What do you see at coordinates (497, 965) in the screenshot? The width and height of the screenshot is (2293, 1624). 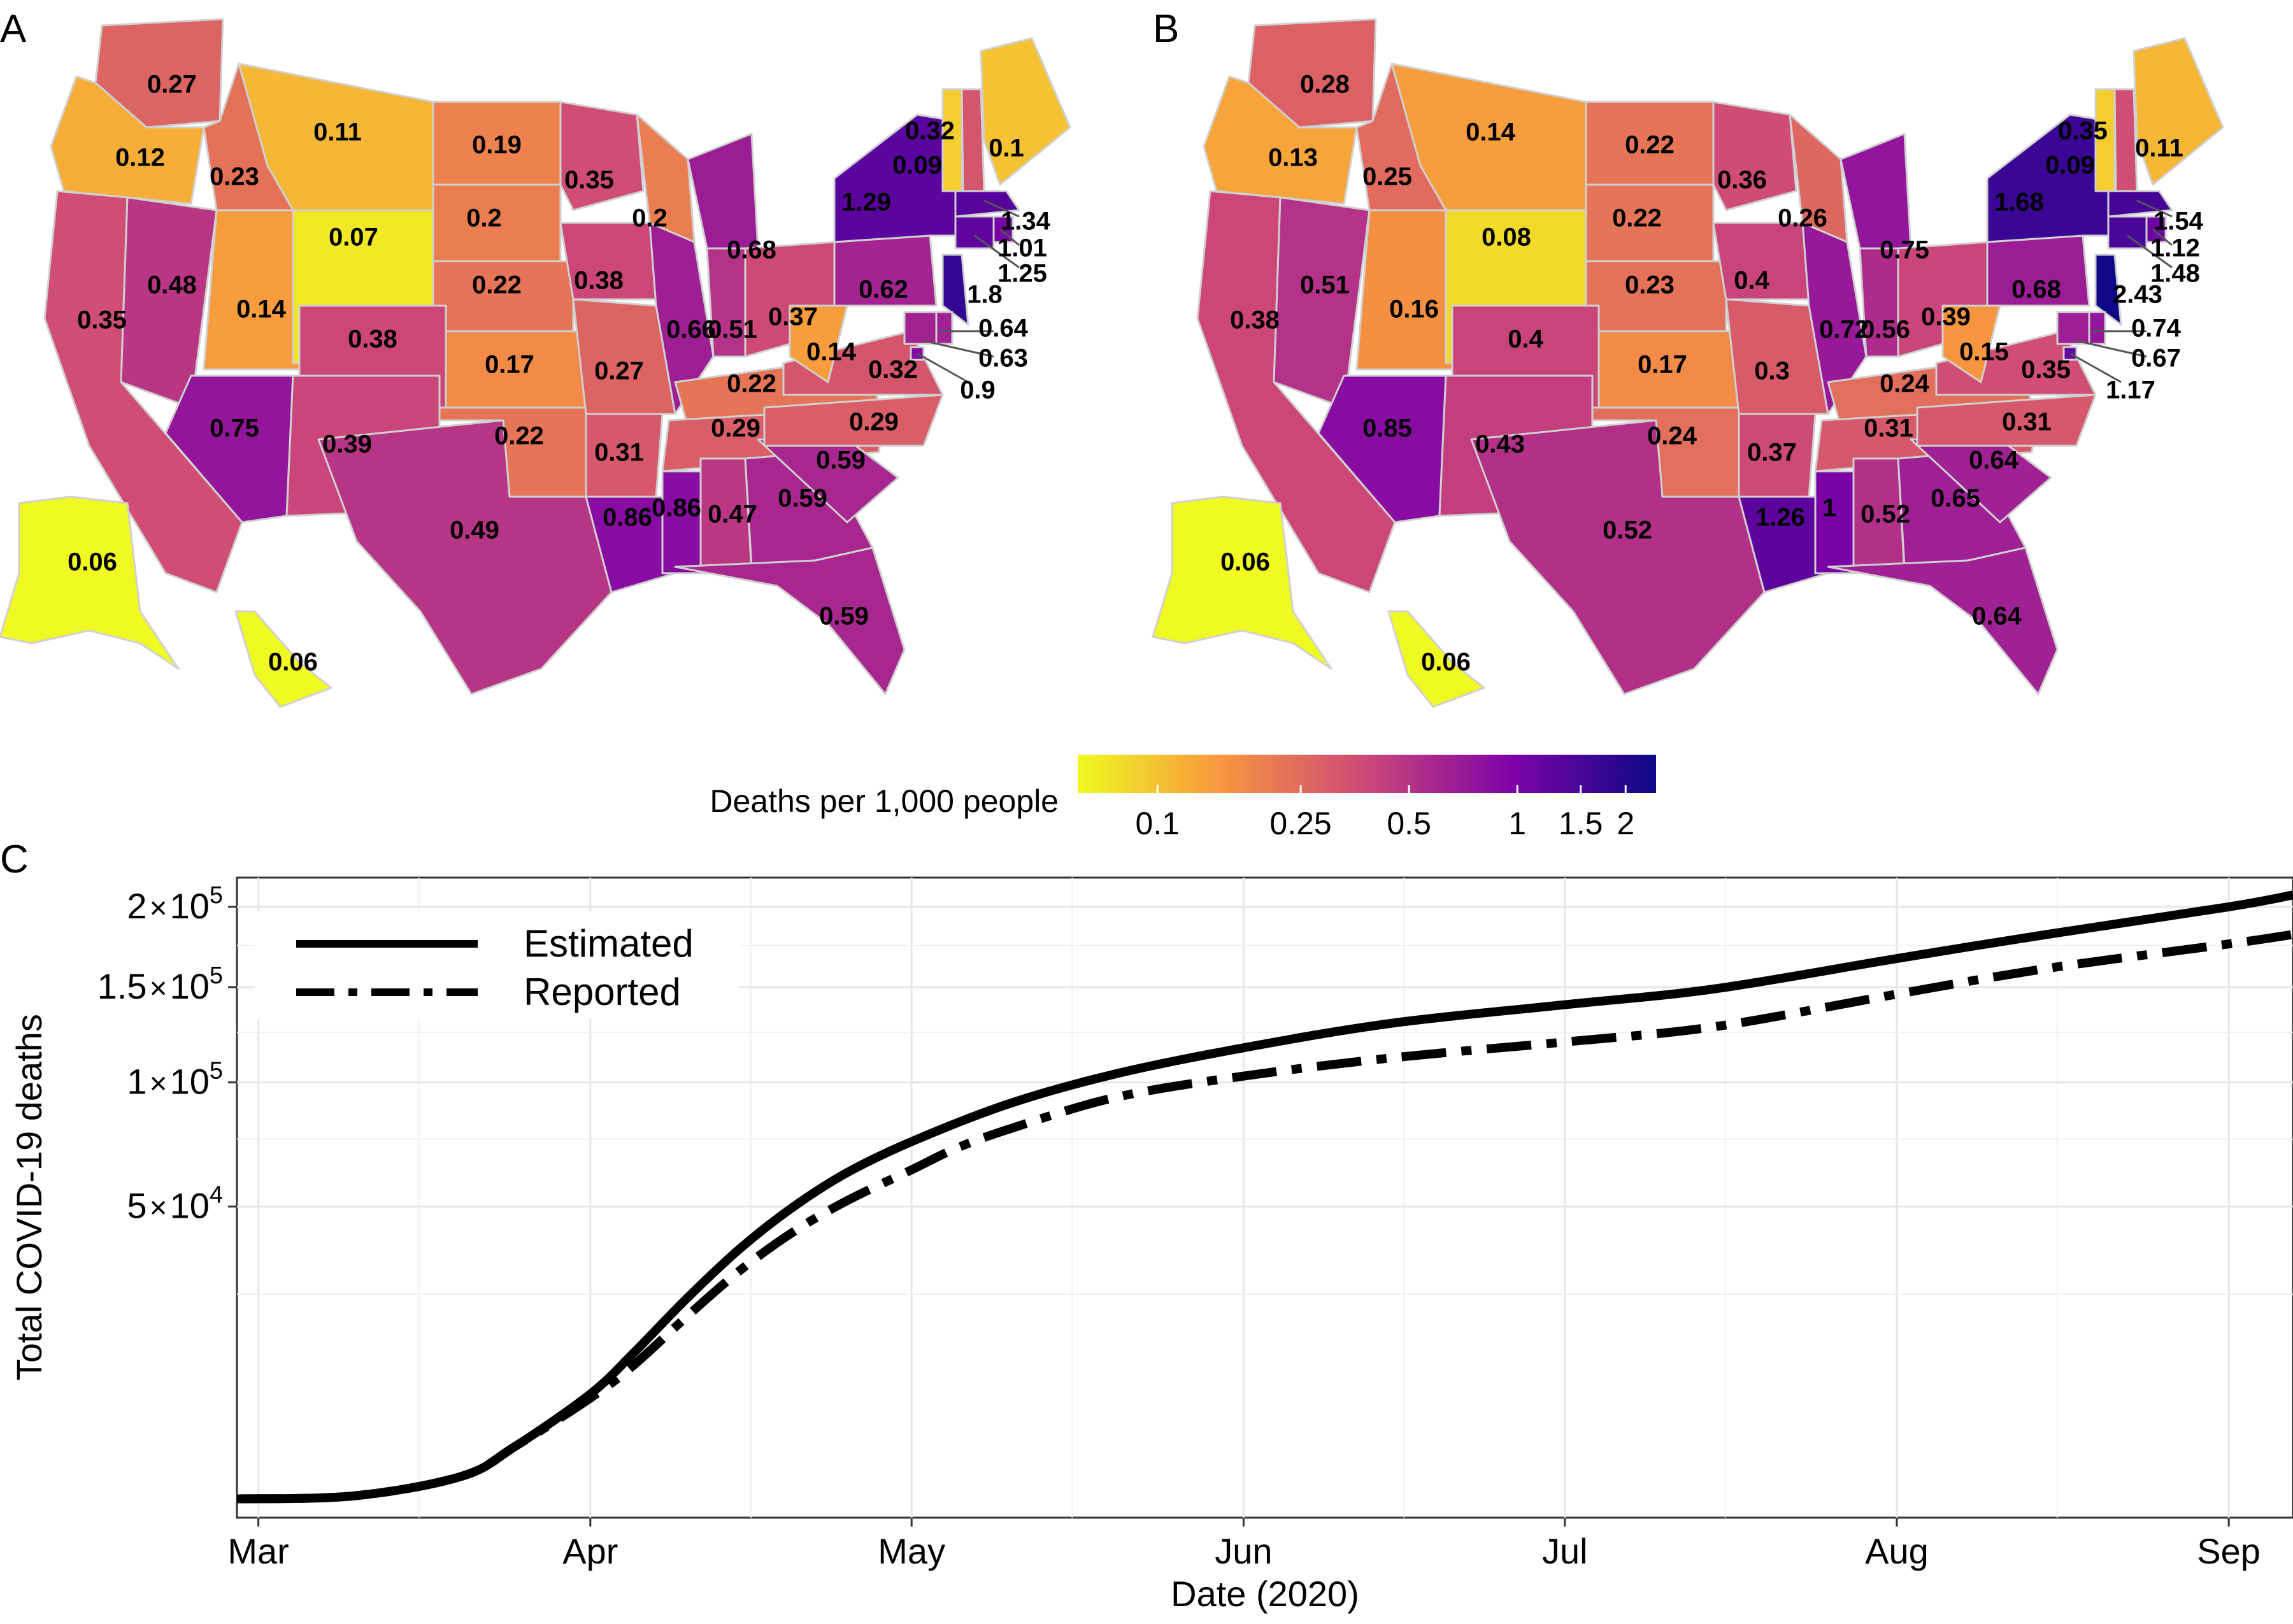 I see `legend-background` at bounding box center [497, 965].